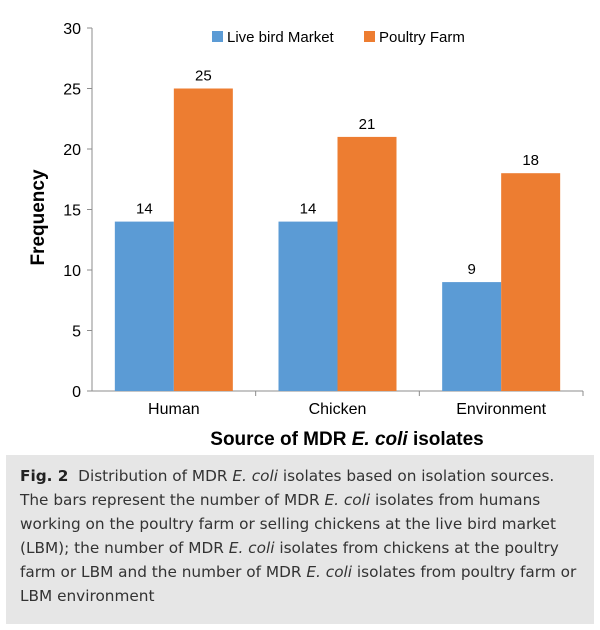 The height and width of the screenshot is (630, 600). I want to click on data-label: 25, so click(203, 76).